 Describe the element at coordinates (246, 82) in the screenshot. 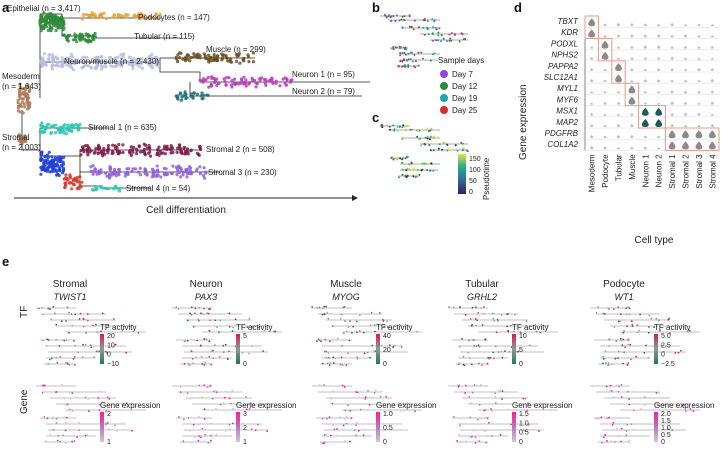

I see `cluster-neuron1` at that location.